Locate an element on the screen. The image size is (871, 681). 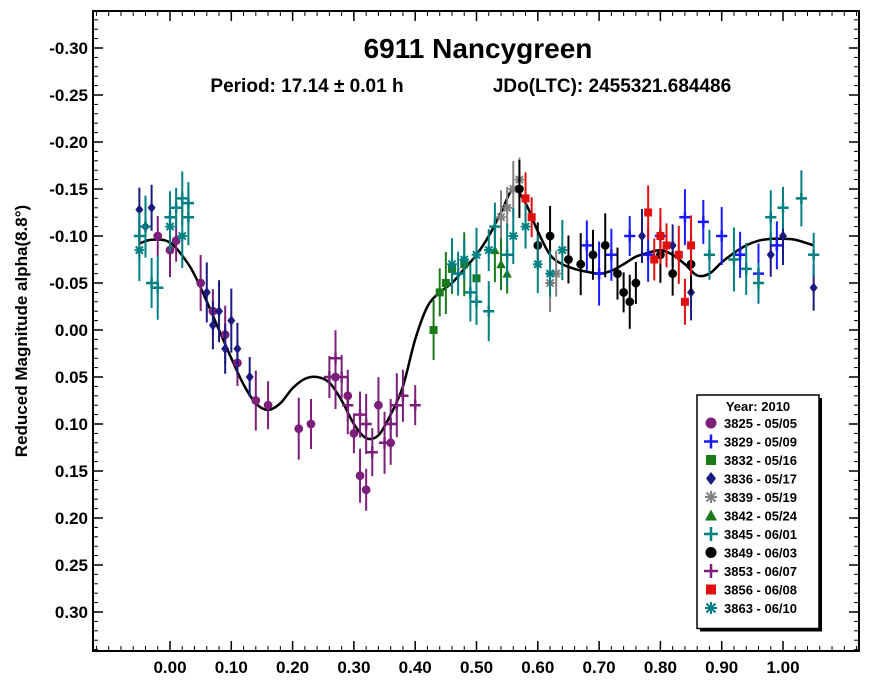
y-tick-label: -0.05 is located at coordinates (68, 283).